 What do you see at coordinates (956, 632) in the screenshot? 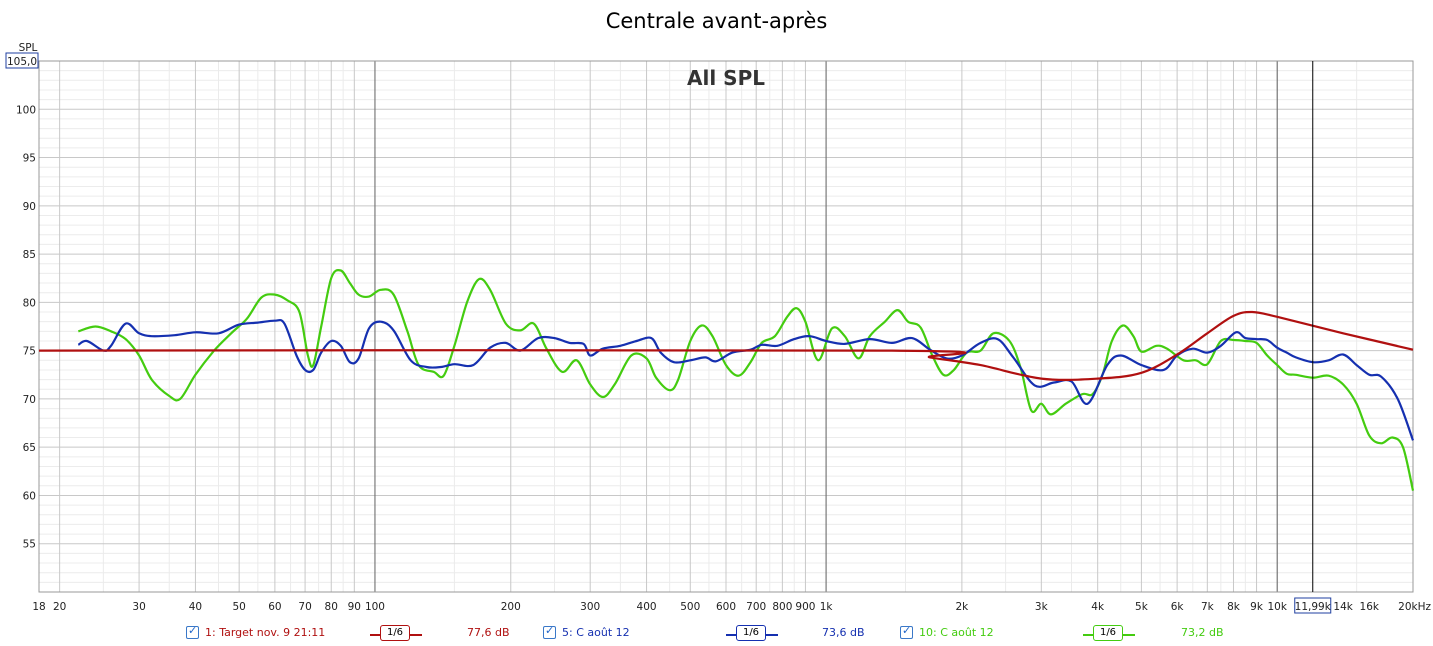
I see `legend-label-3: 10: C août 12` at bounding box center [956, 632].